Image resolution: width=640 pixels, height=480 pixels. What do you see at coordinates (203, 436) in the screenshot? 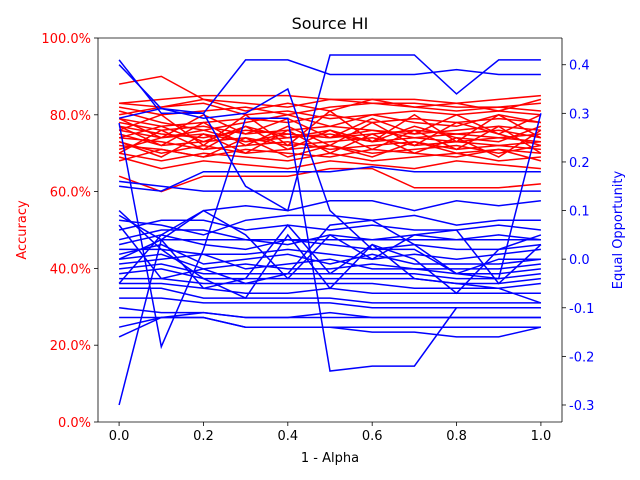
I see `x-tick-label: 0.2` at bounding box center [203, 436].